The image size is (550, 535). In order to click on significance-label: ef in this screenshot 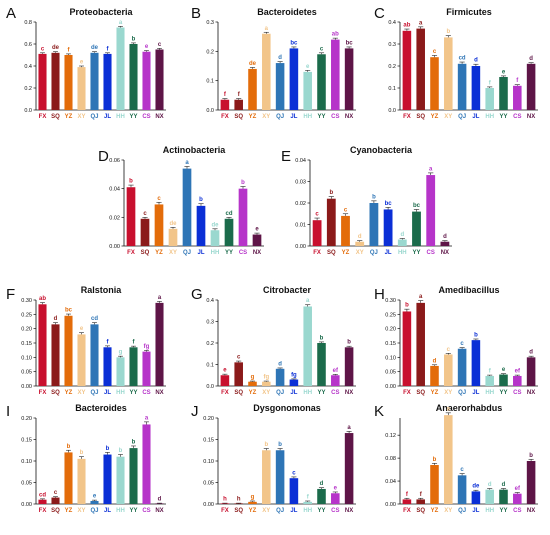, I will do `click(518, 372)`.